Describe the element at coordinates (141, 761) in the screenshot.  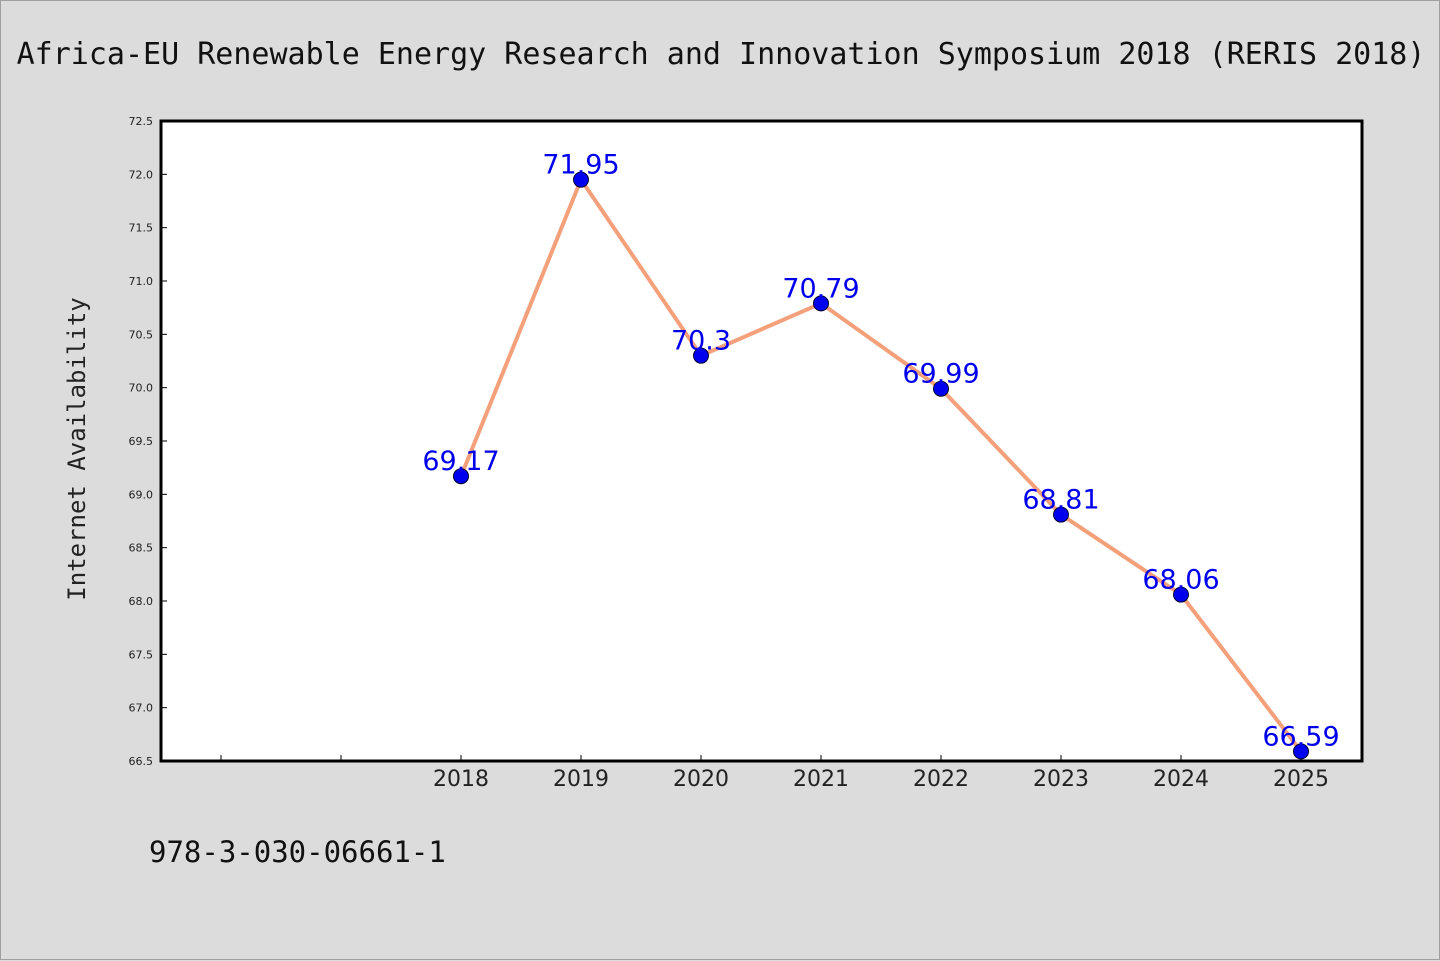
I see `y-tick-label: 66.5` at that location.